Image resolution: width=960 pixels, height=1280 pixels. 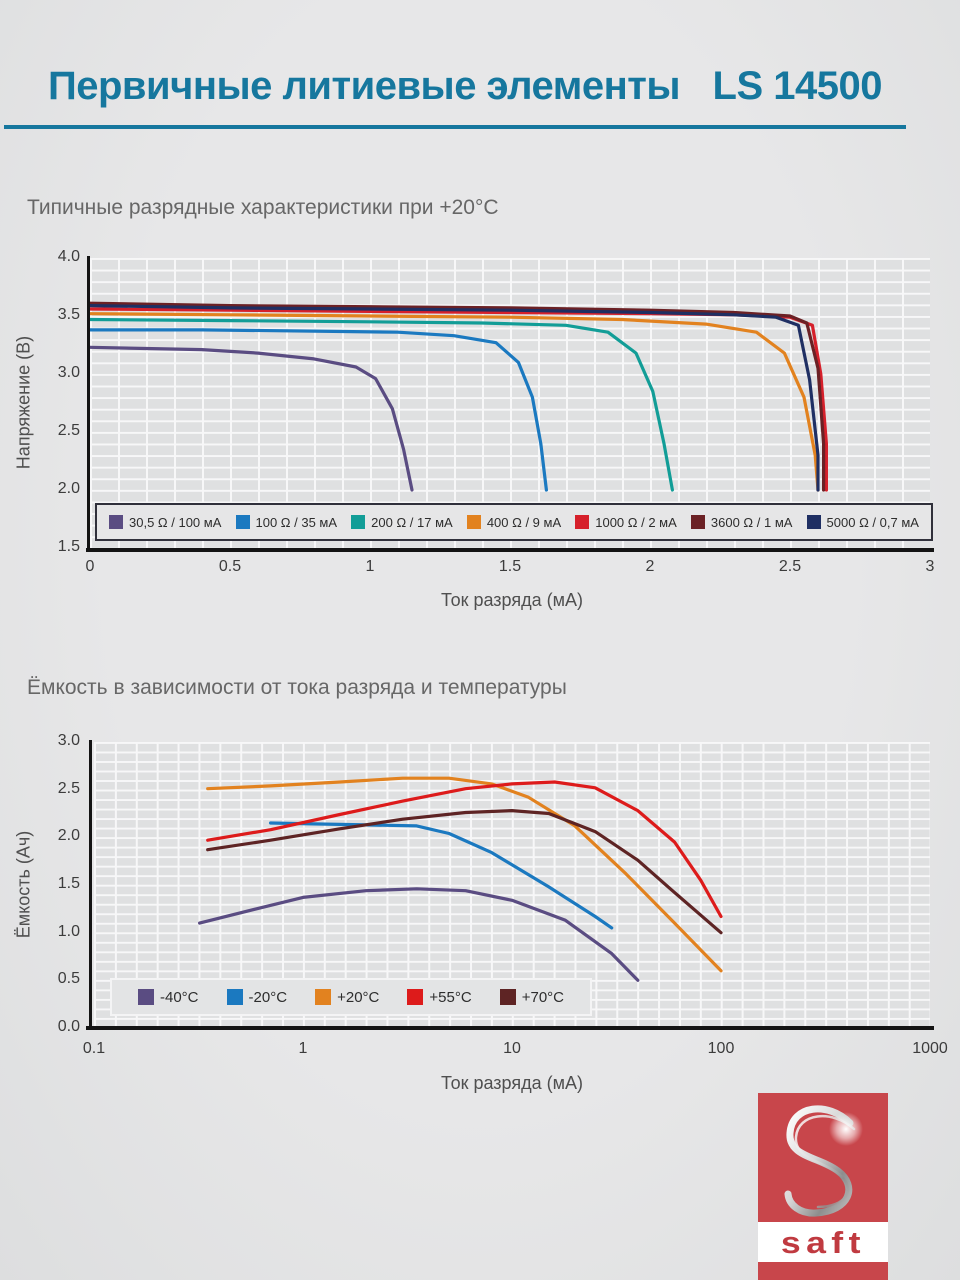 I want to click on saft-swirl-s-icon, so click(x=823, y=1161).